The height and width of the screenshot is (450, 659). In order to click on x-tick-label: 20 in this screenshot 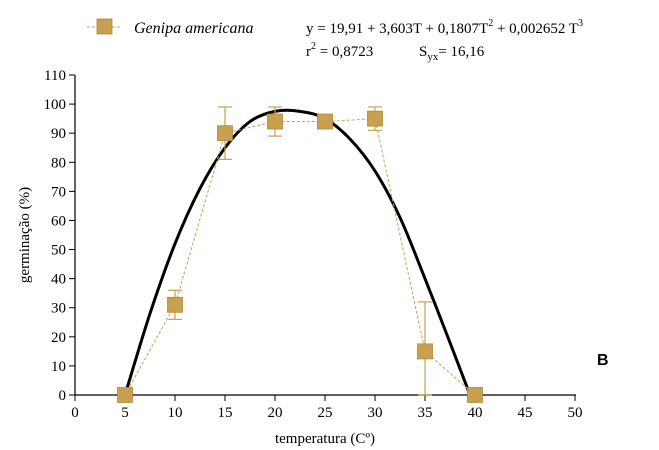, I will do `click(275, 413)`.